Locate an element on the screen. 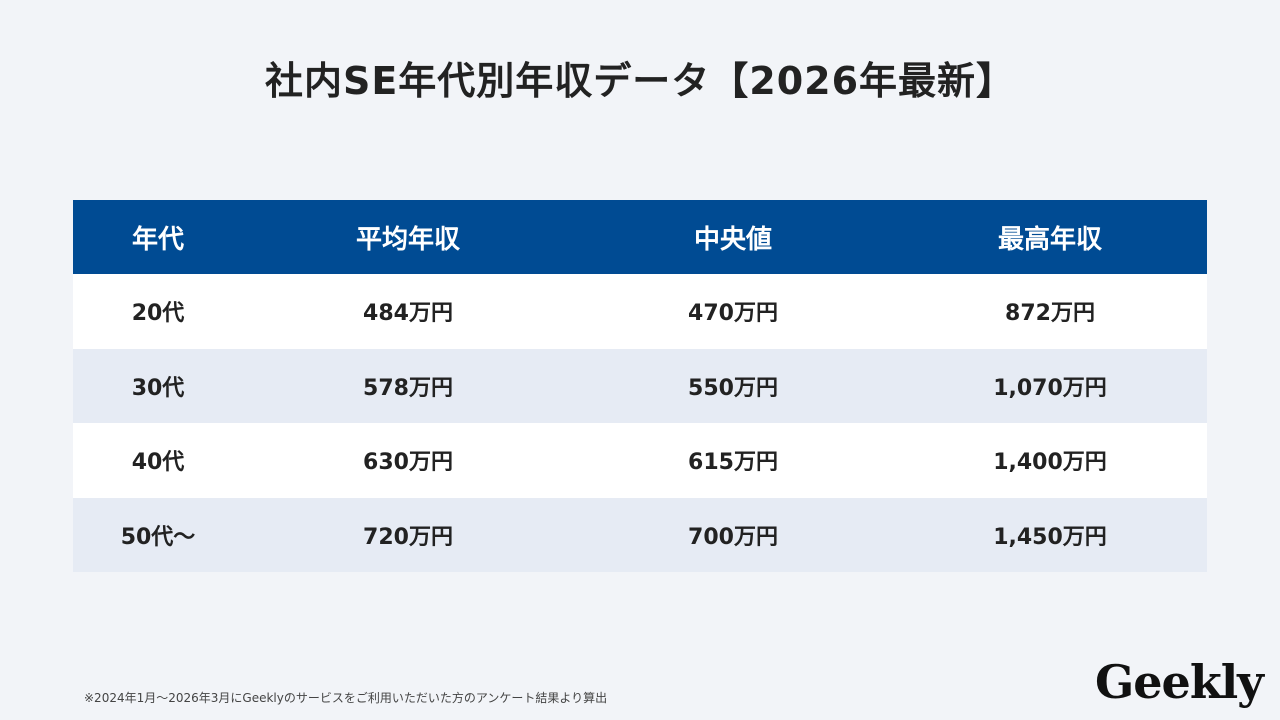 This screenshot has width=1280, height=720. cell-median: 700万円 is located at coordinates (733, 534).